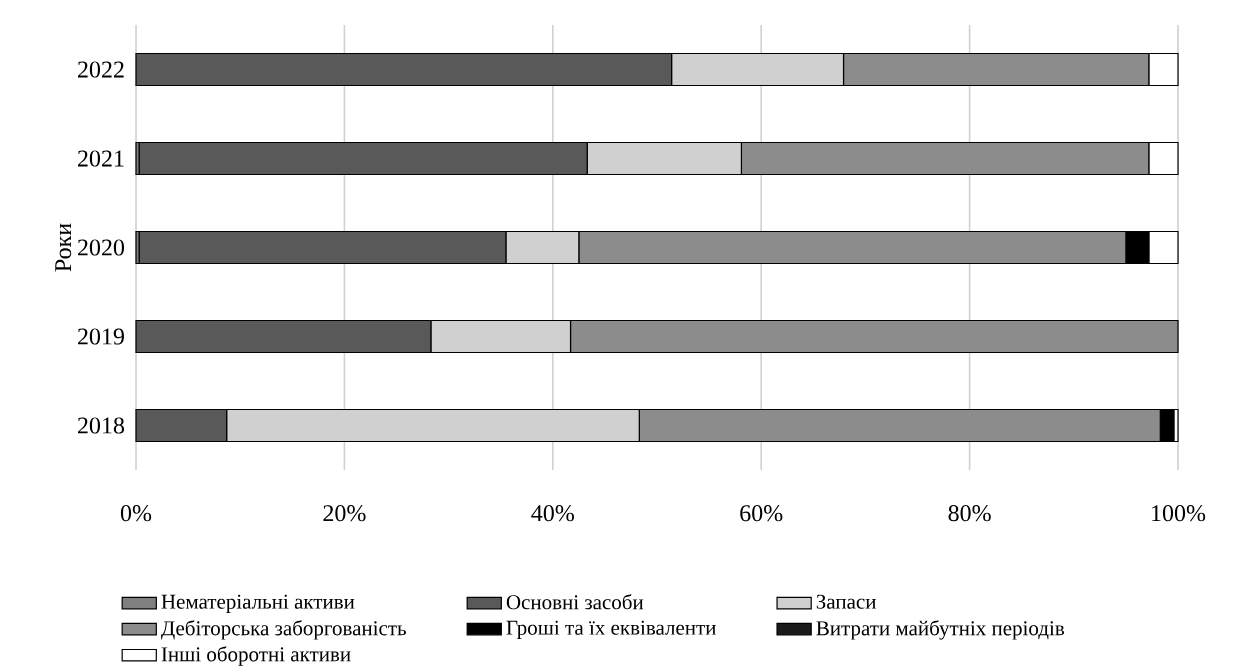 This screenshot has height=666, width=1235. I want to click on legend-label: Інші оборотні активи, so click(256, 656).